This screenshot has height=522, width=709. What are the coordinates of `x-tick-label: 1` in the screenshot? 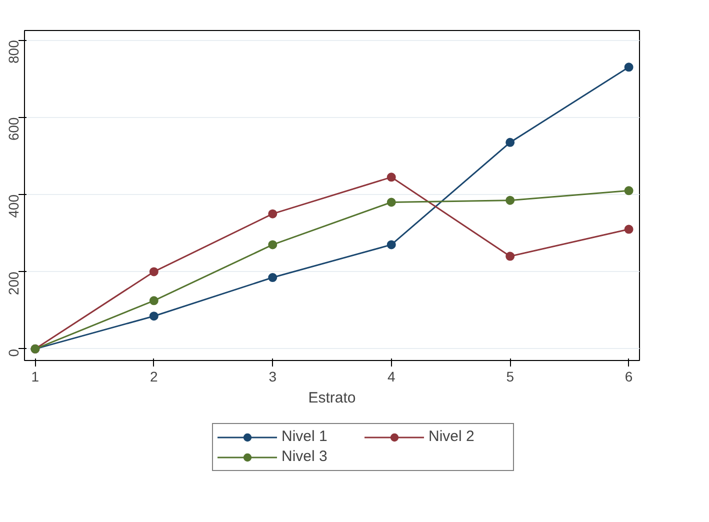 It's located at (35, 376).